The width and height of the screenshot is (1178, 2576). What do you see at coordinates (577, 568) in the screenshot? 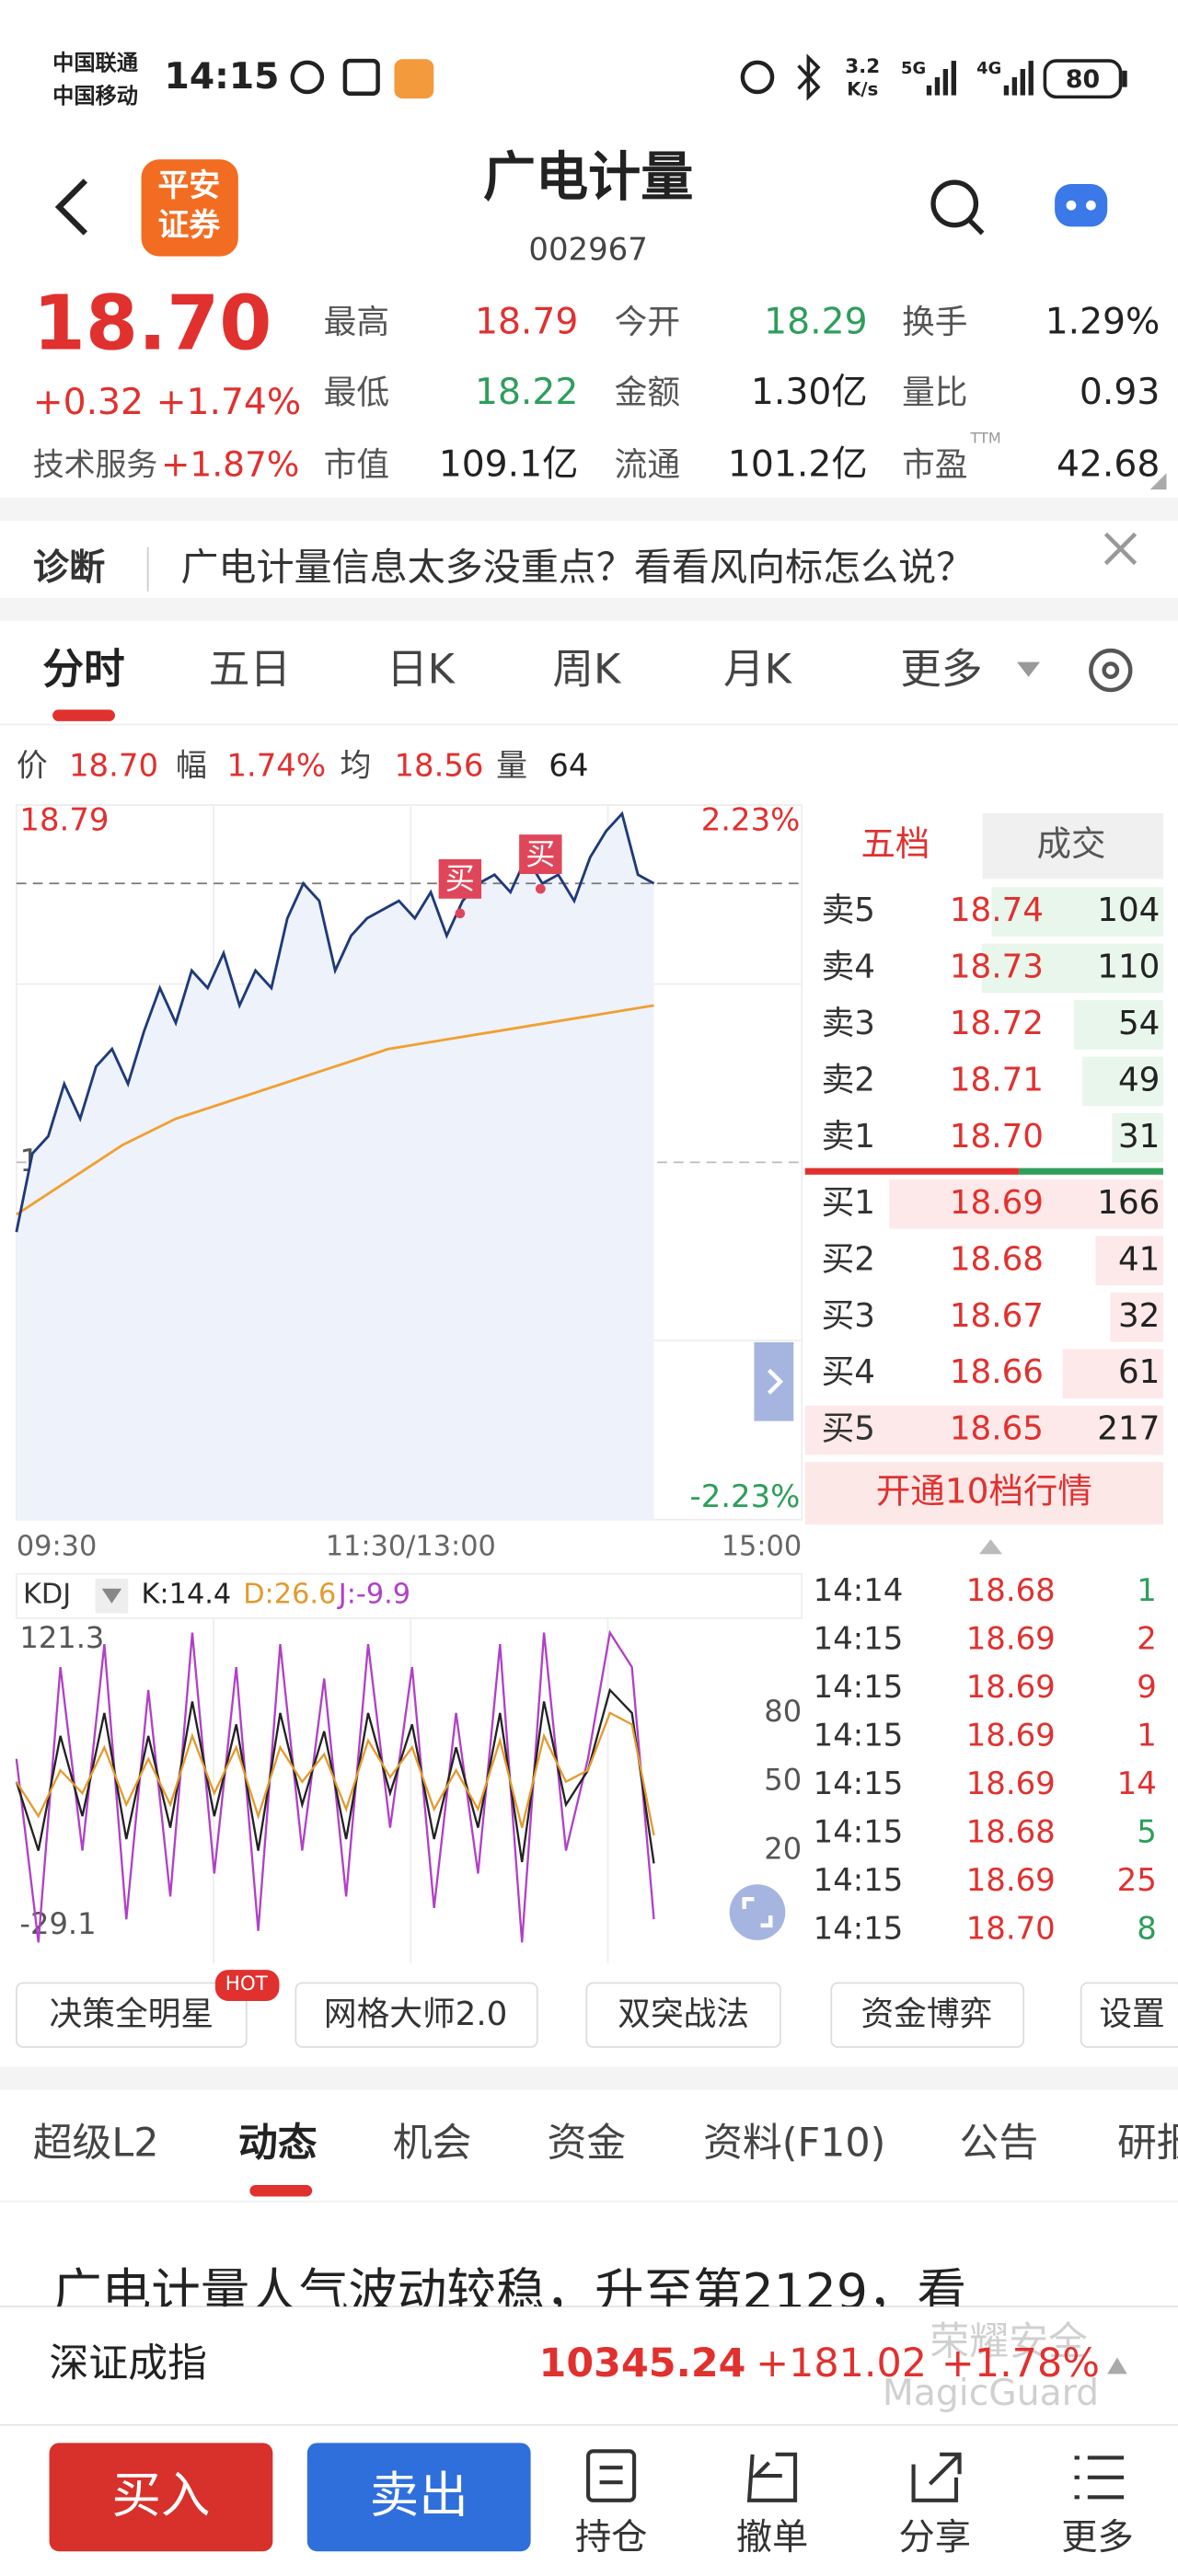
I see `diagnosis-text: 广电计量信息太多没重点？看看风向标怎么说？` at bounding box center [577, 568].